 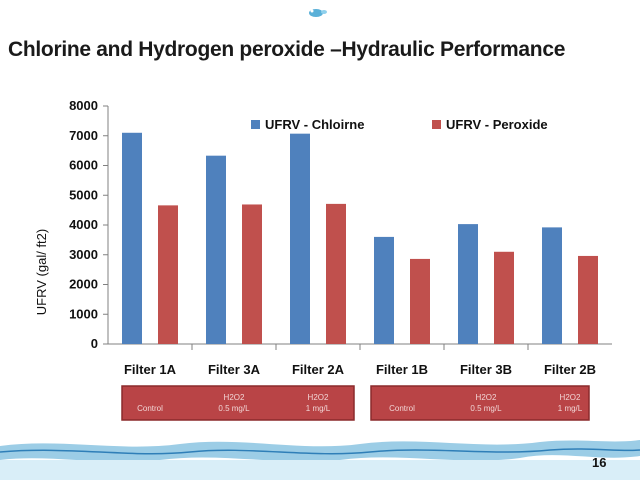 What do you see at coordinates (402, 369) in the screenshot?
I see `x-tick-label: Filter 1B` at bounding box center [402, 369].